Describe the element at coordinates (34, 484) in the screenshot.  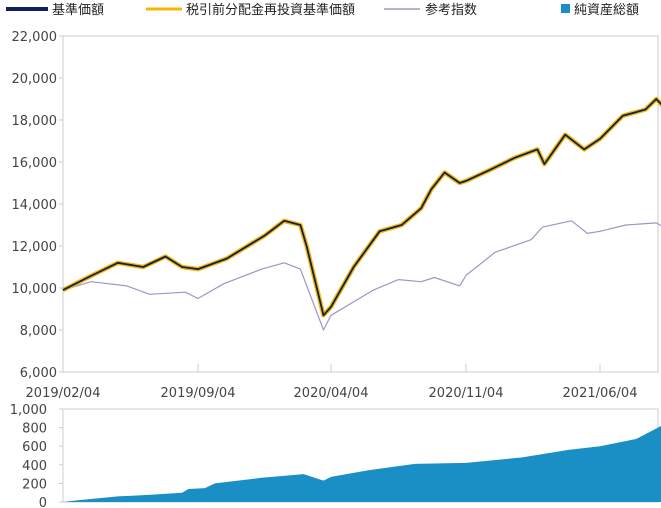
I see `net-assets-y-tick-label: 200` at that location.